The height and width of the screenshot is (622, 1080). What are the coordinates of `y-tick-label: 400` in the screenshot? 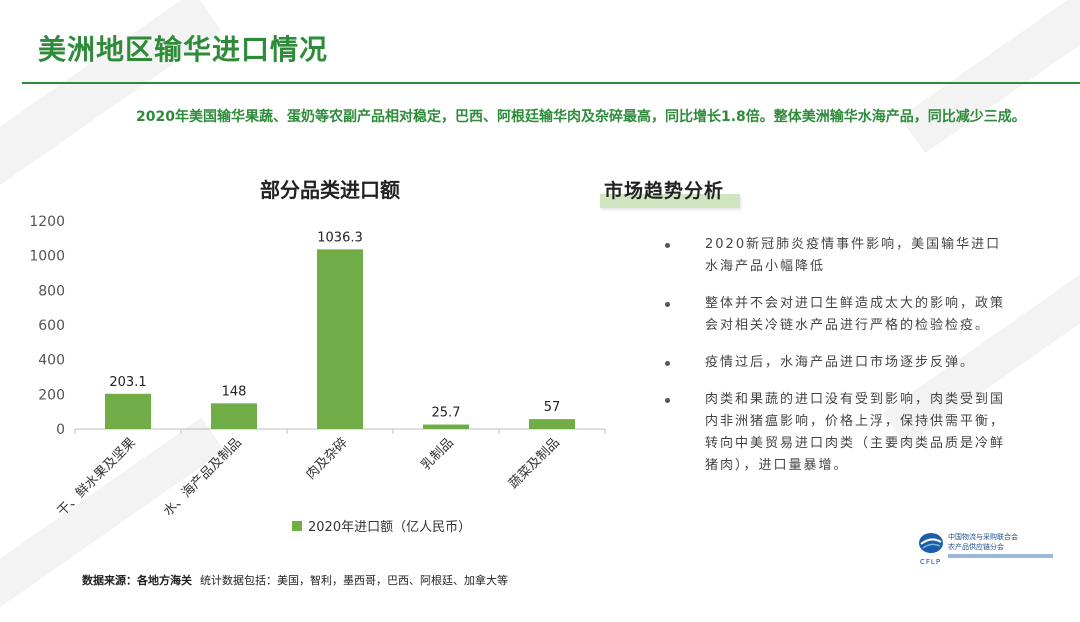 It's located at (51, 361).